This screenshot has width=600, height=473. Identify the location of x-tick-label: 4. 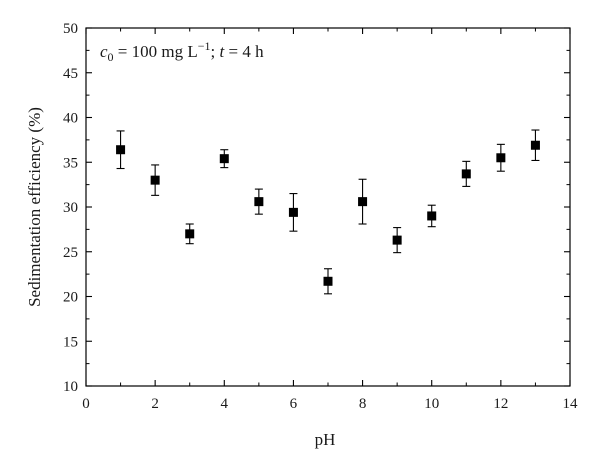
(225, 404).